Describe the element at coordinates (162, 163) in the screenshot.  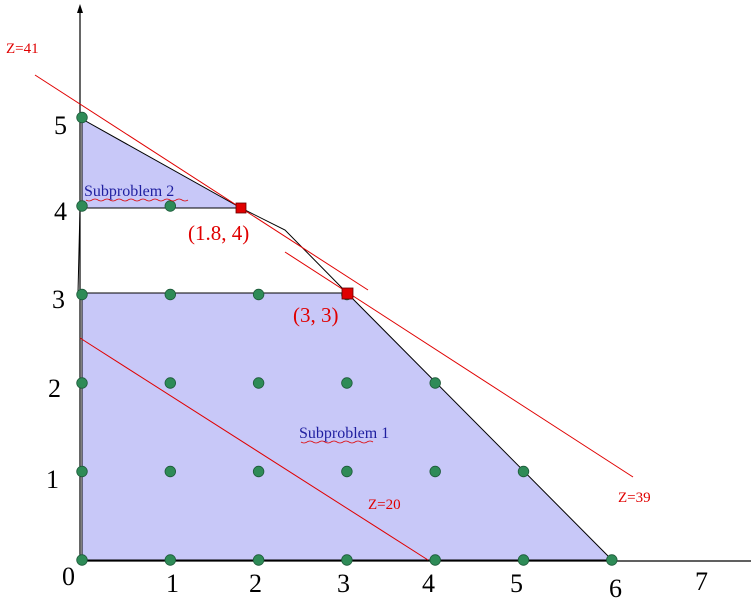
I see `subproblem-2-region` at that location.